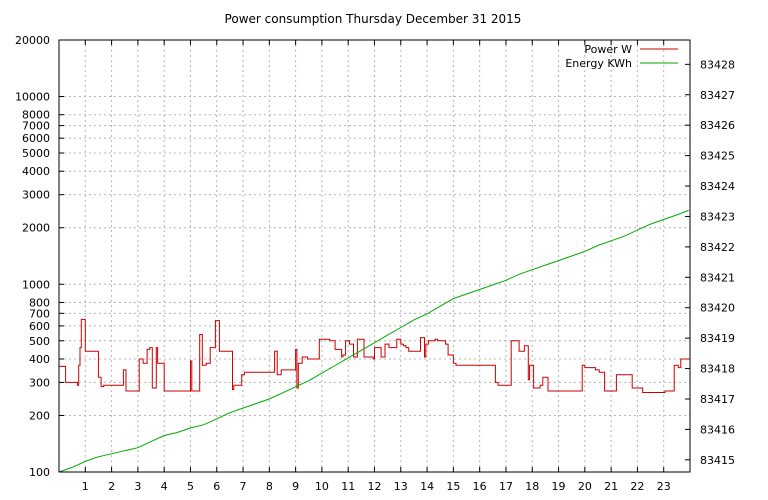  What do you see at coordinates (36, 171) in the screenshot?
I see `y-tick-label: 4000` at bounding box center [36, 171].